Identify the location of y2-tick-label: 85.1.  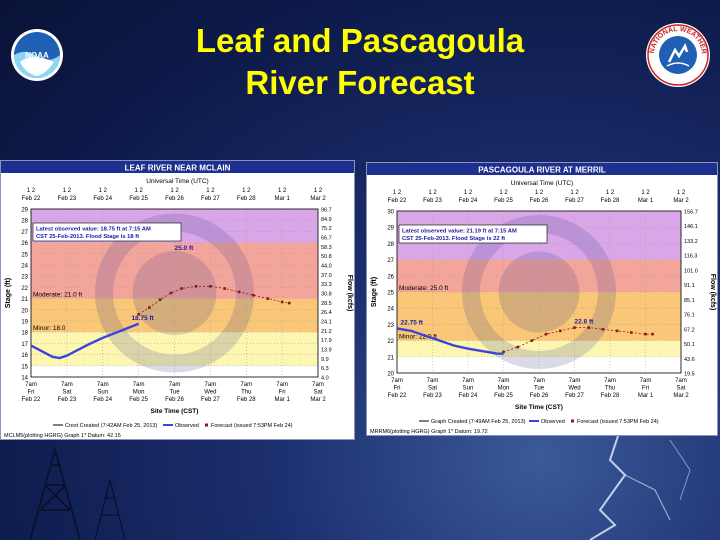
(689, 301).